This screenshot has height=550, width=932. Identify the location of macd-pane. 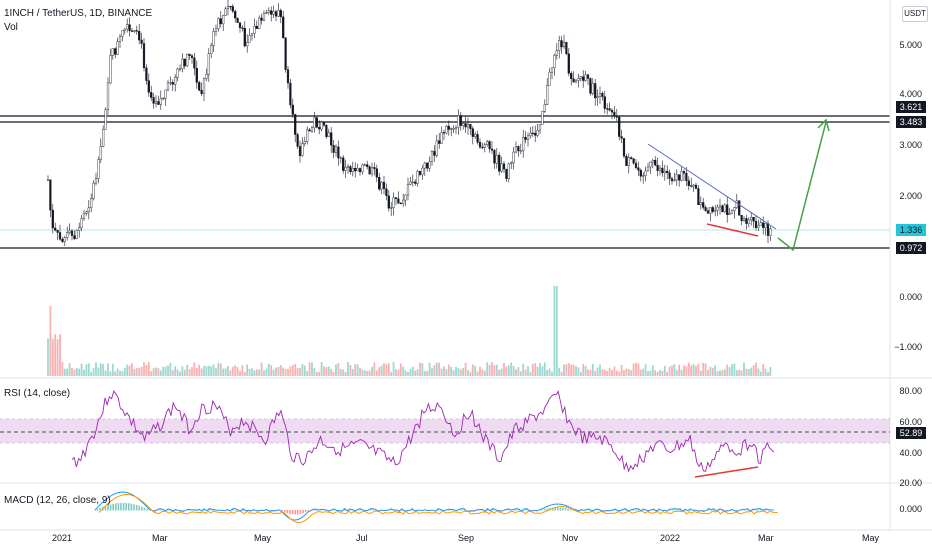
(436, 507).